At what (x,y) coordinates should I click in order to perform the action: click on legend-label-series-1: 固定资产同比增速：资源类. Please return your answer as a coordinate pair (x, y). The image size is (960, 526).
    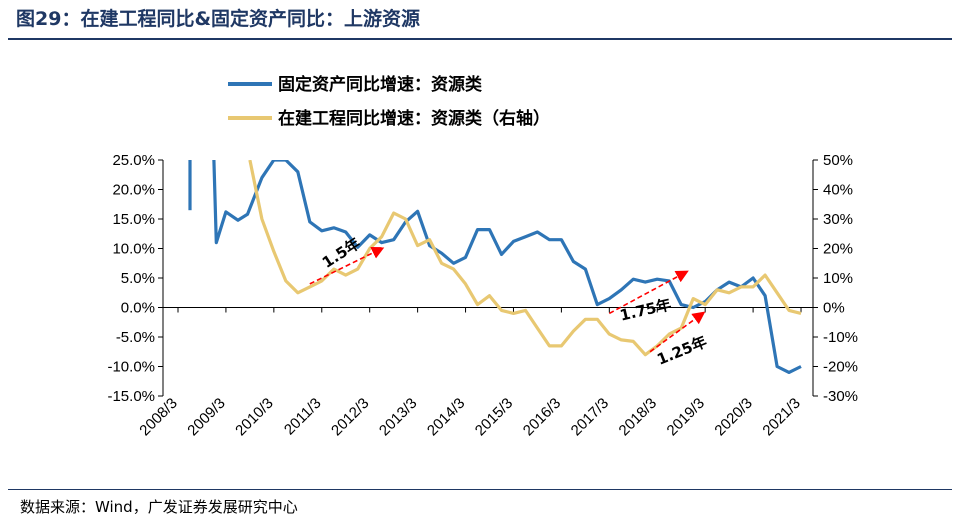
    Looking at the image, I should click on (380, 84).